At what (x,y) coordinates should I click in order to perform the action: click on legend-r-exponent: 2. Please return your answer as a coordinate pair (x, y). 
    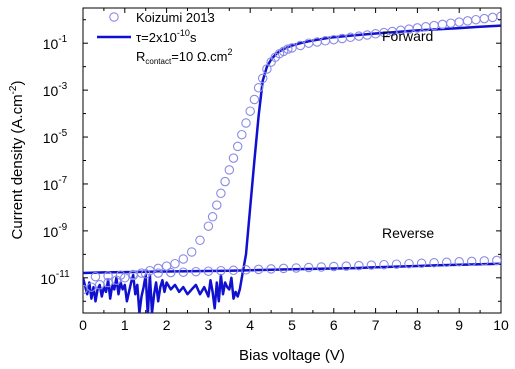
    Looking at the image, I should click on (230, 52).